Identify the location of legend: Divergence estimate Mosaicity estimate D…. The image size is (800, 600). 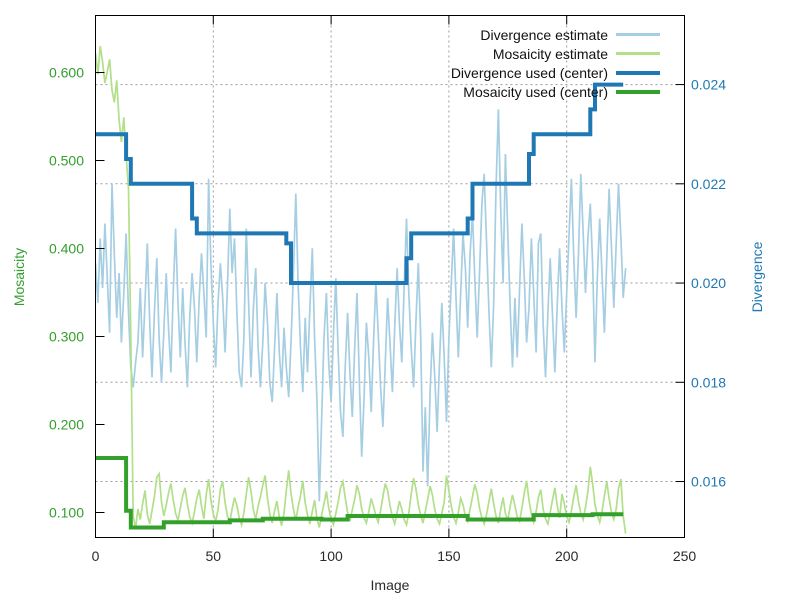
(555, 63).